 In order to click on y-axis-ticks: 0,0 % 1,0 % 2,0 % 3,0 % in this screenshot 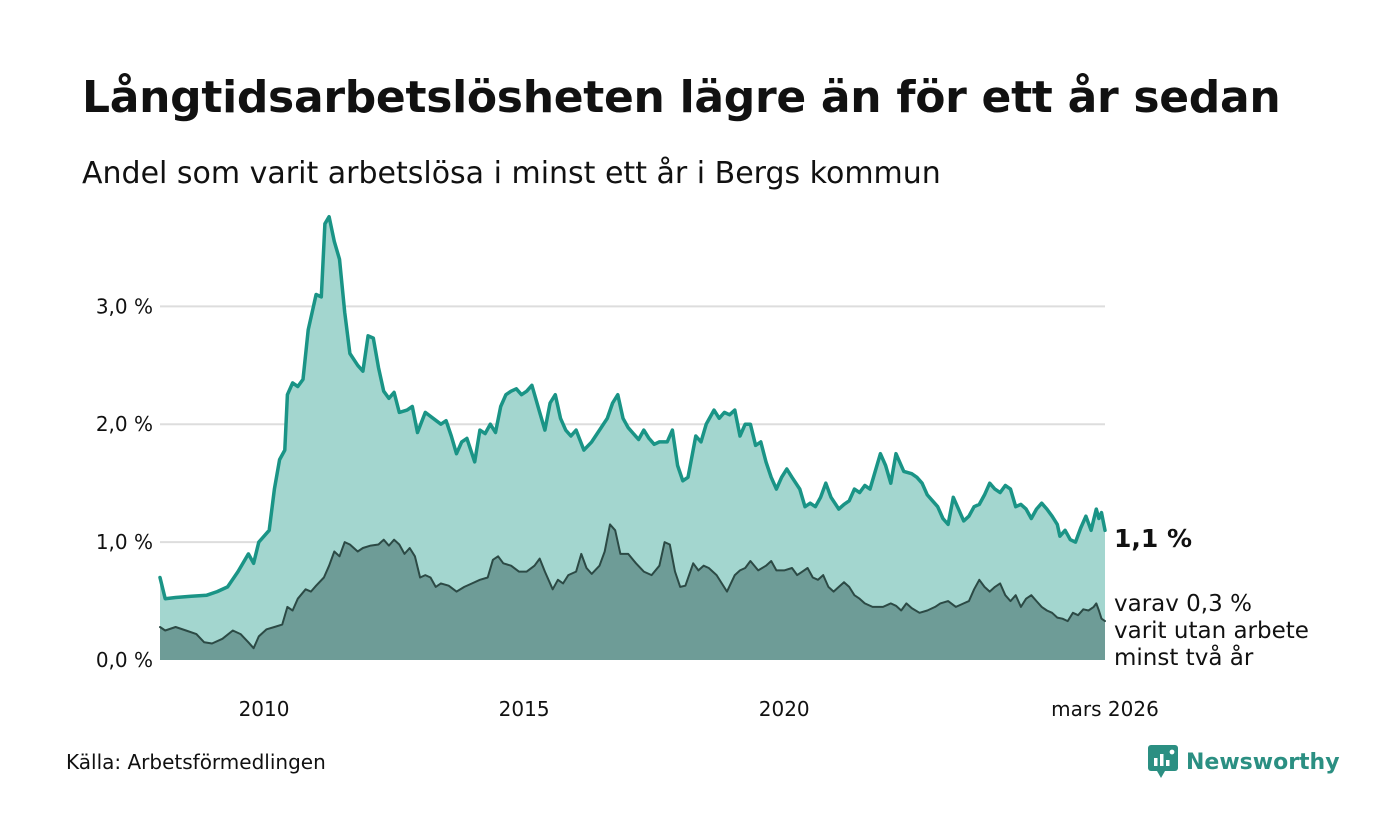, I will do `click(124, 483)`.